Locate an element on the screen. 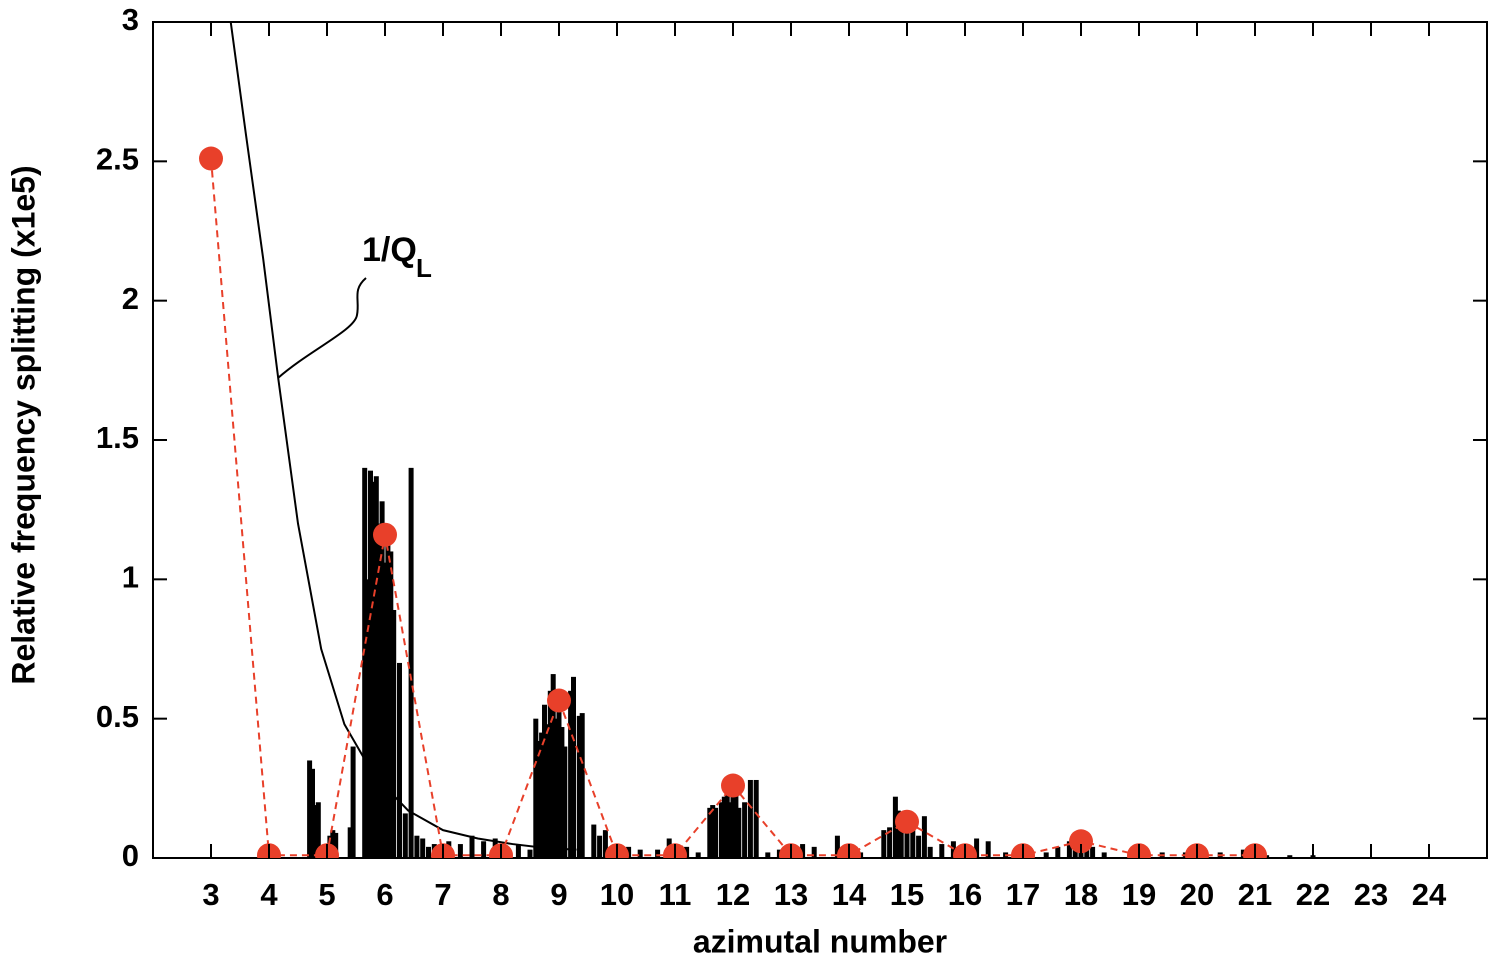 This screenshot has height=962, width=1494. y-tick-label: 0 is located at coordinates (130, 855).